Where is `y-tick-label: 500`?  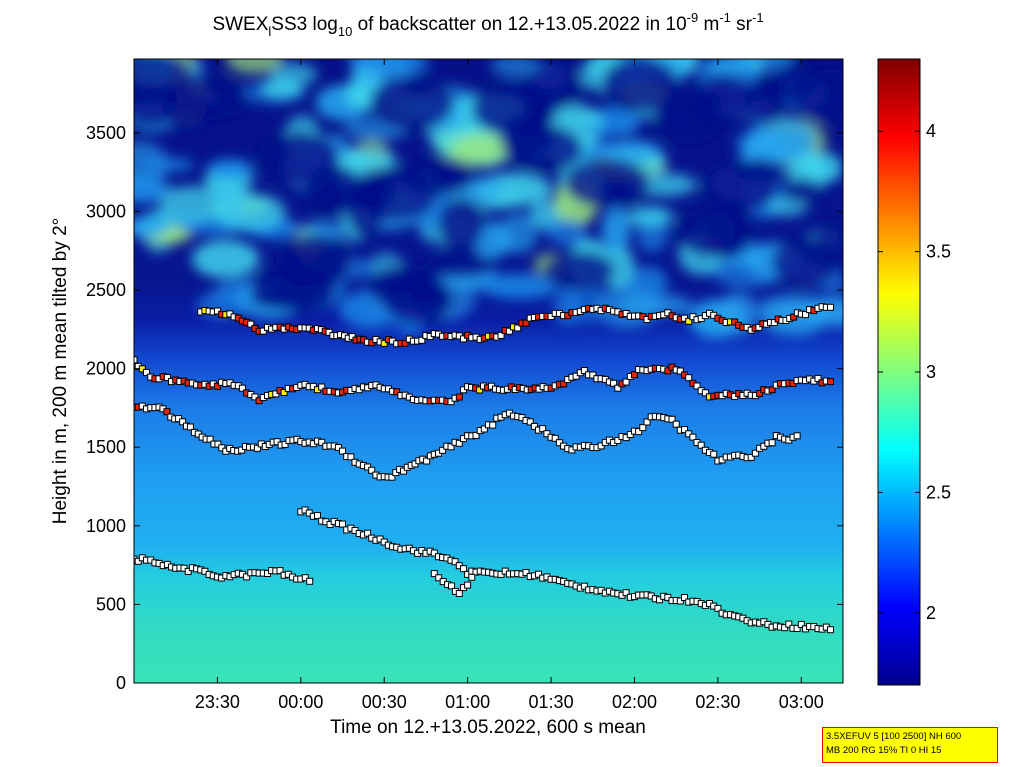 y-tick-label: 500 is located at coordinates (111, 604).